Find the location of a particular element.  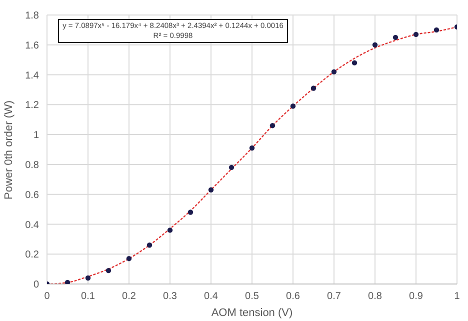

x-tick-label: 1 is located at coordinates (457, 296).